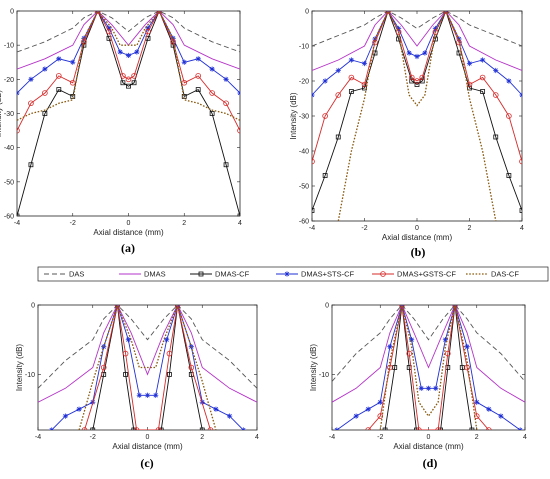 The height and width of the screenshot is (479, 550). I want to click on y-tick-label: -50, so click(304, 187).